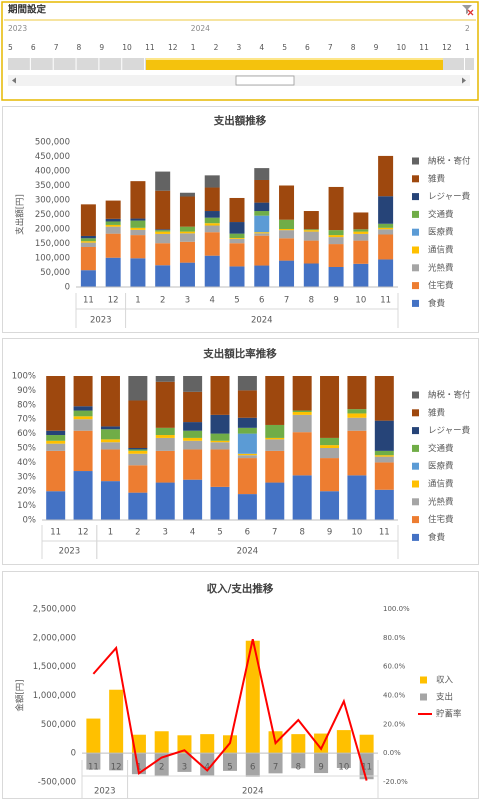  Describe the element at coordinates (294, 64) in the screenshot. I see `slicer-selection` at that location.